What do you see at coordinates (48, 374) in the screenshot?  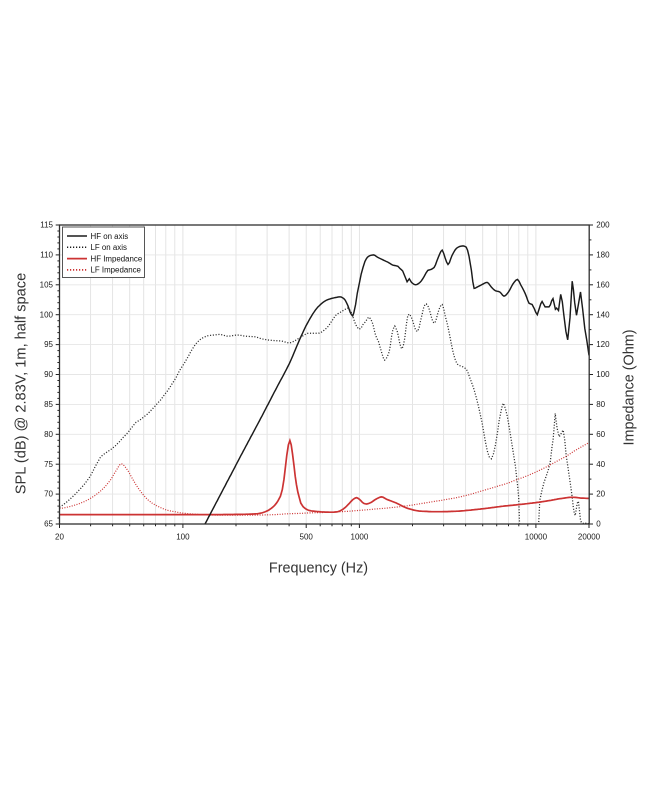 I see `svg-text: 90` at bounding box center [48, 374].